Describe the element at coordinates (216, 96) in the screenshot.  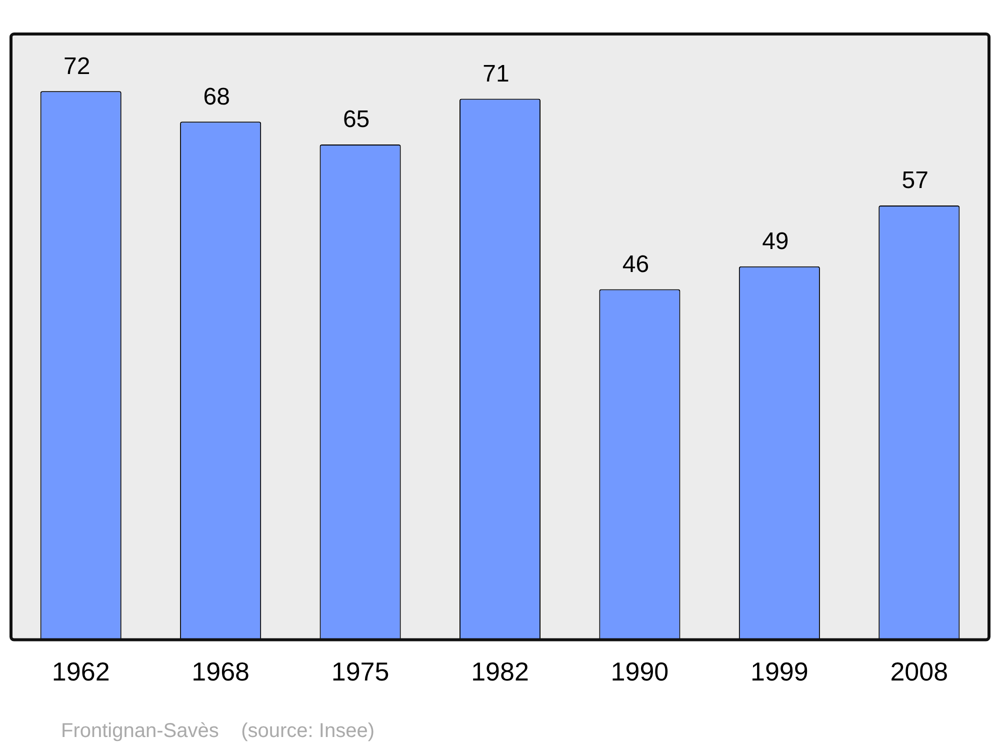
I see `data-label: 68` at that location.